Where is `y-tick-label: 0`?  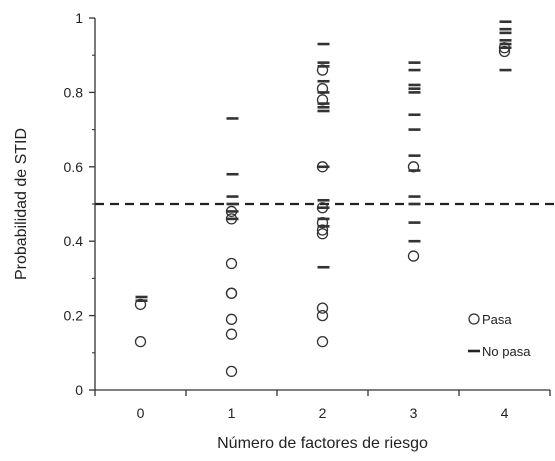 y-tick-label: 0 is located at coordinates (79, 390).